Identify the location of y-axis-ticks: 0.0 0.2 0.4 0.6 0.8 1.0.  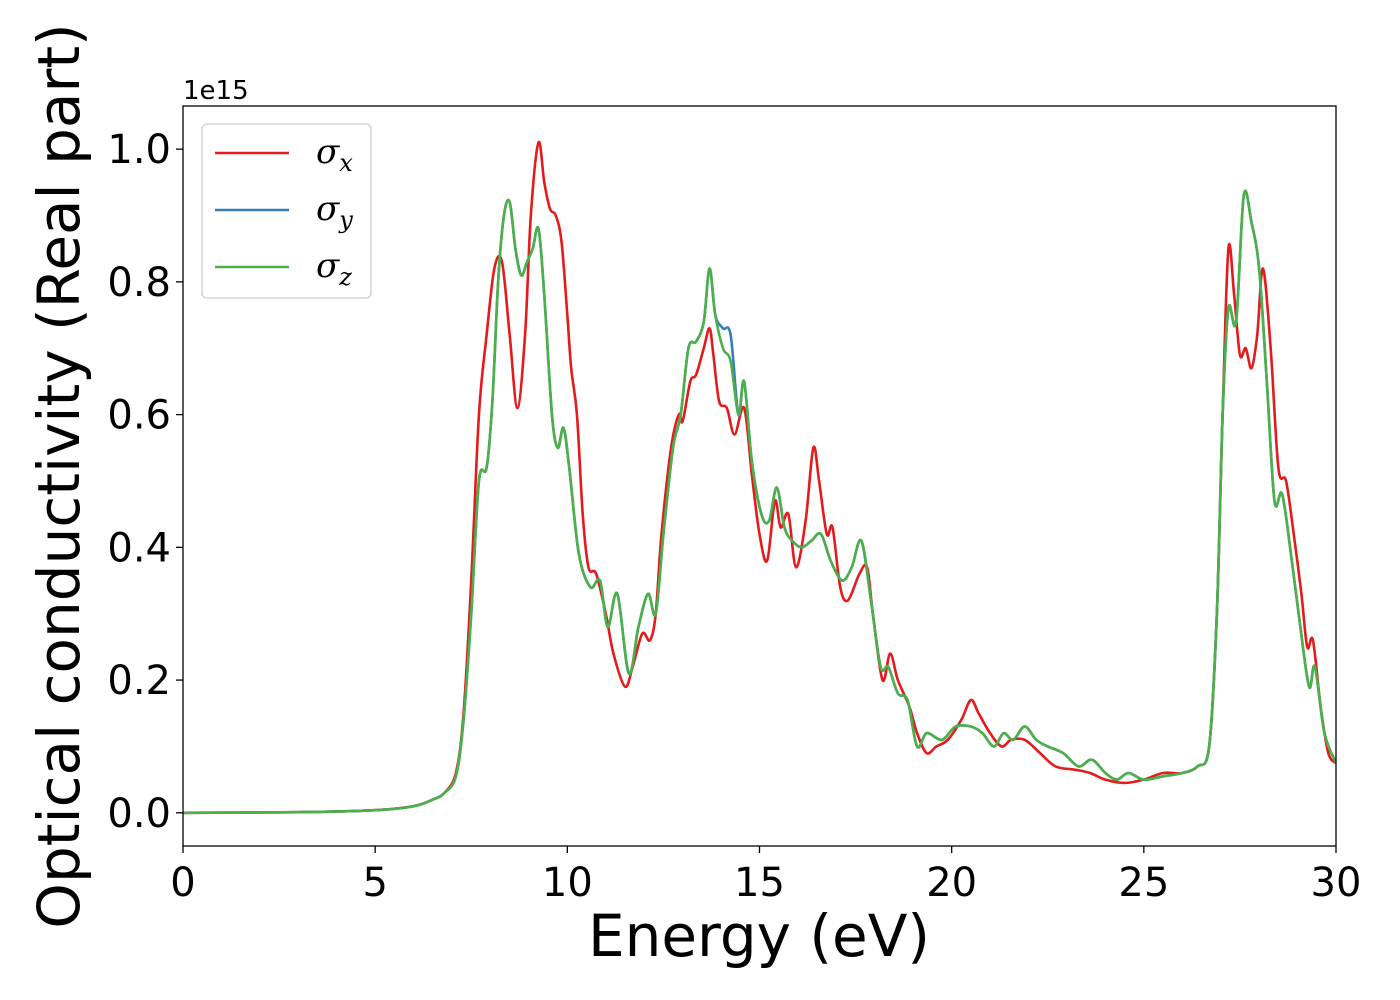
(145, 482).